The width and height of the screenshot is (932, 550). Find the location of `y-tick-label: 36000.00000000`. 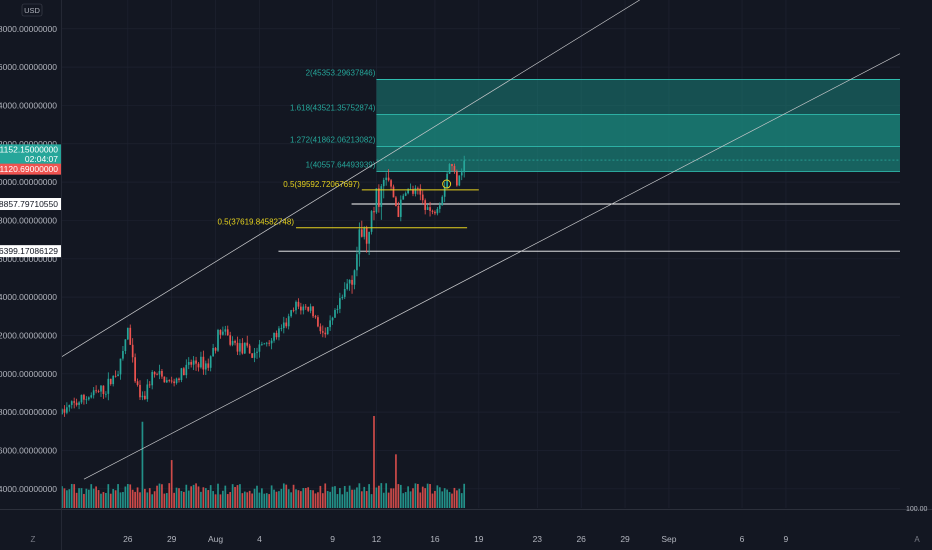

y-tick-label: 36000.00000000 is located at coordinates (28, 259).